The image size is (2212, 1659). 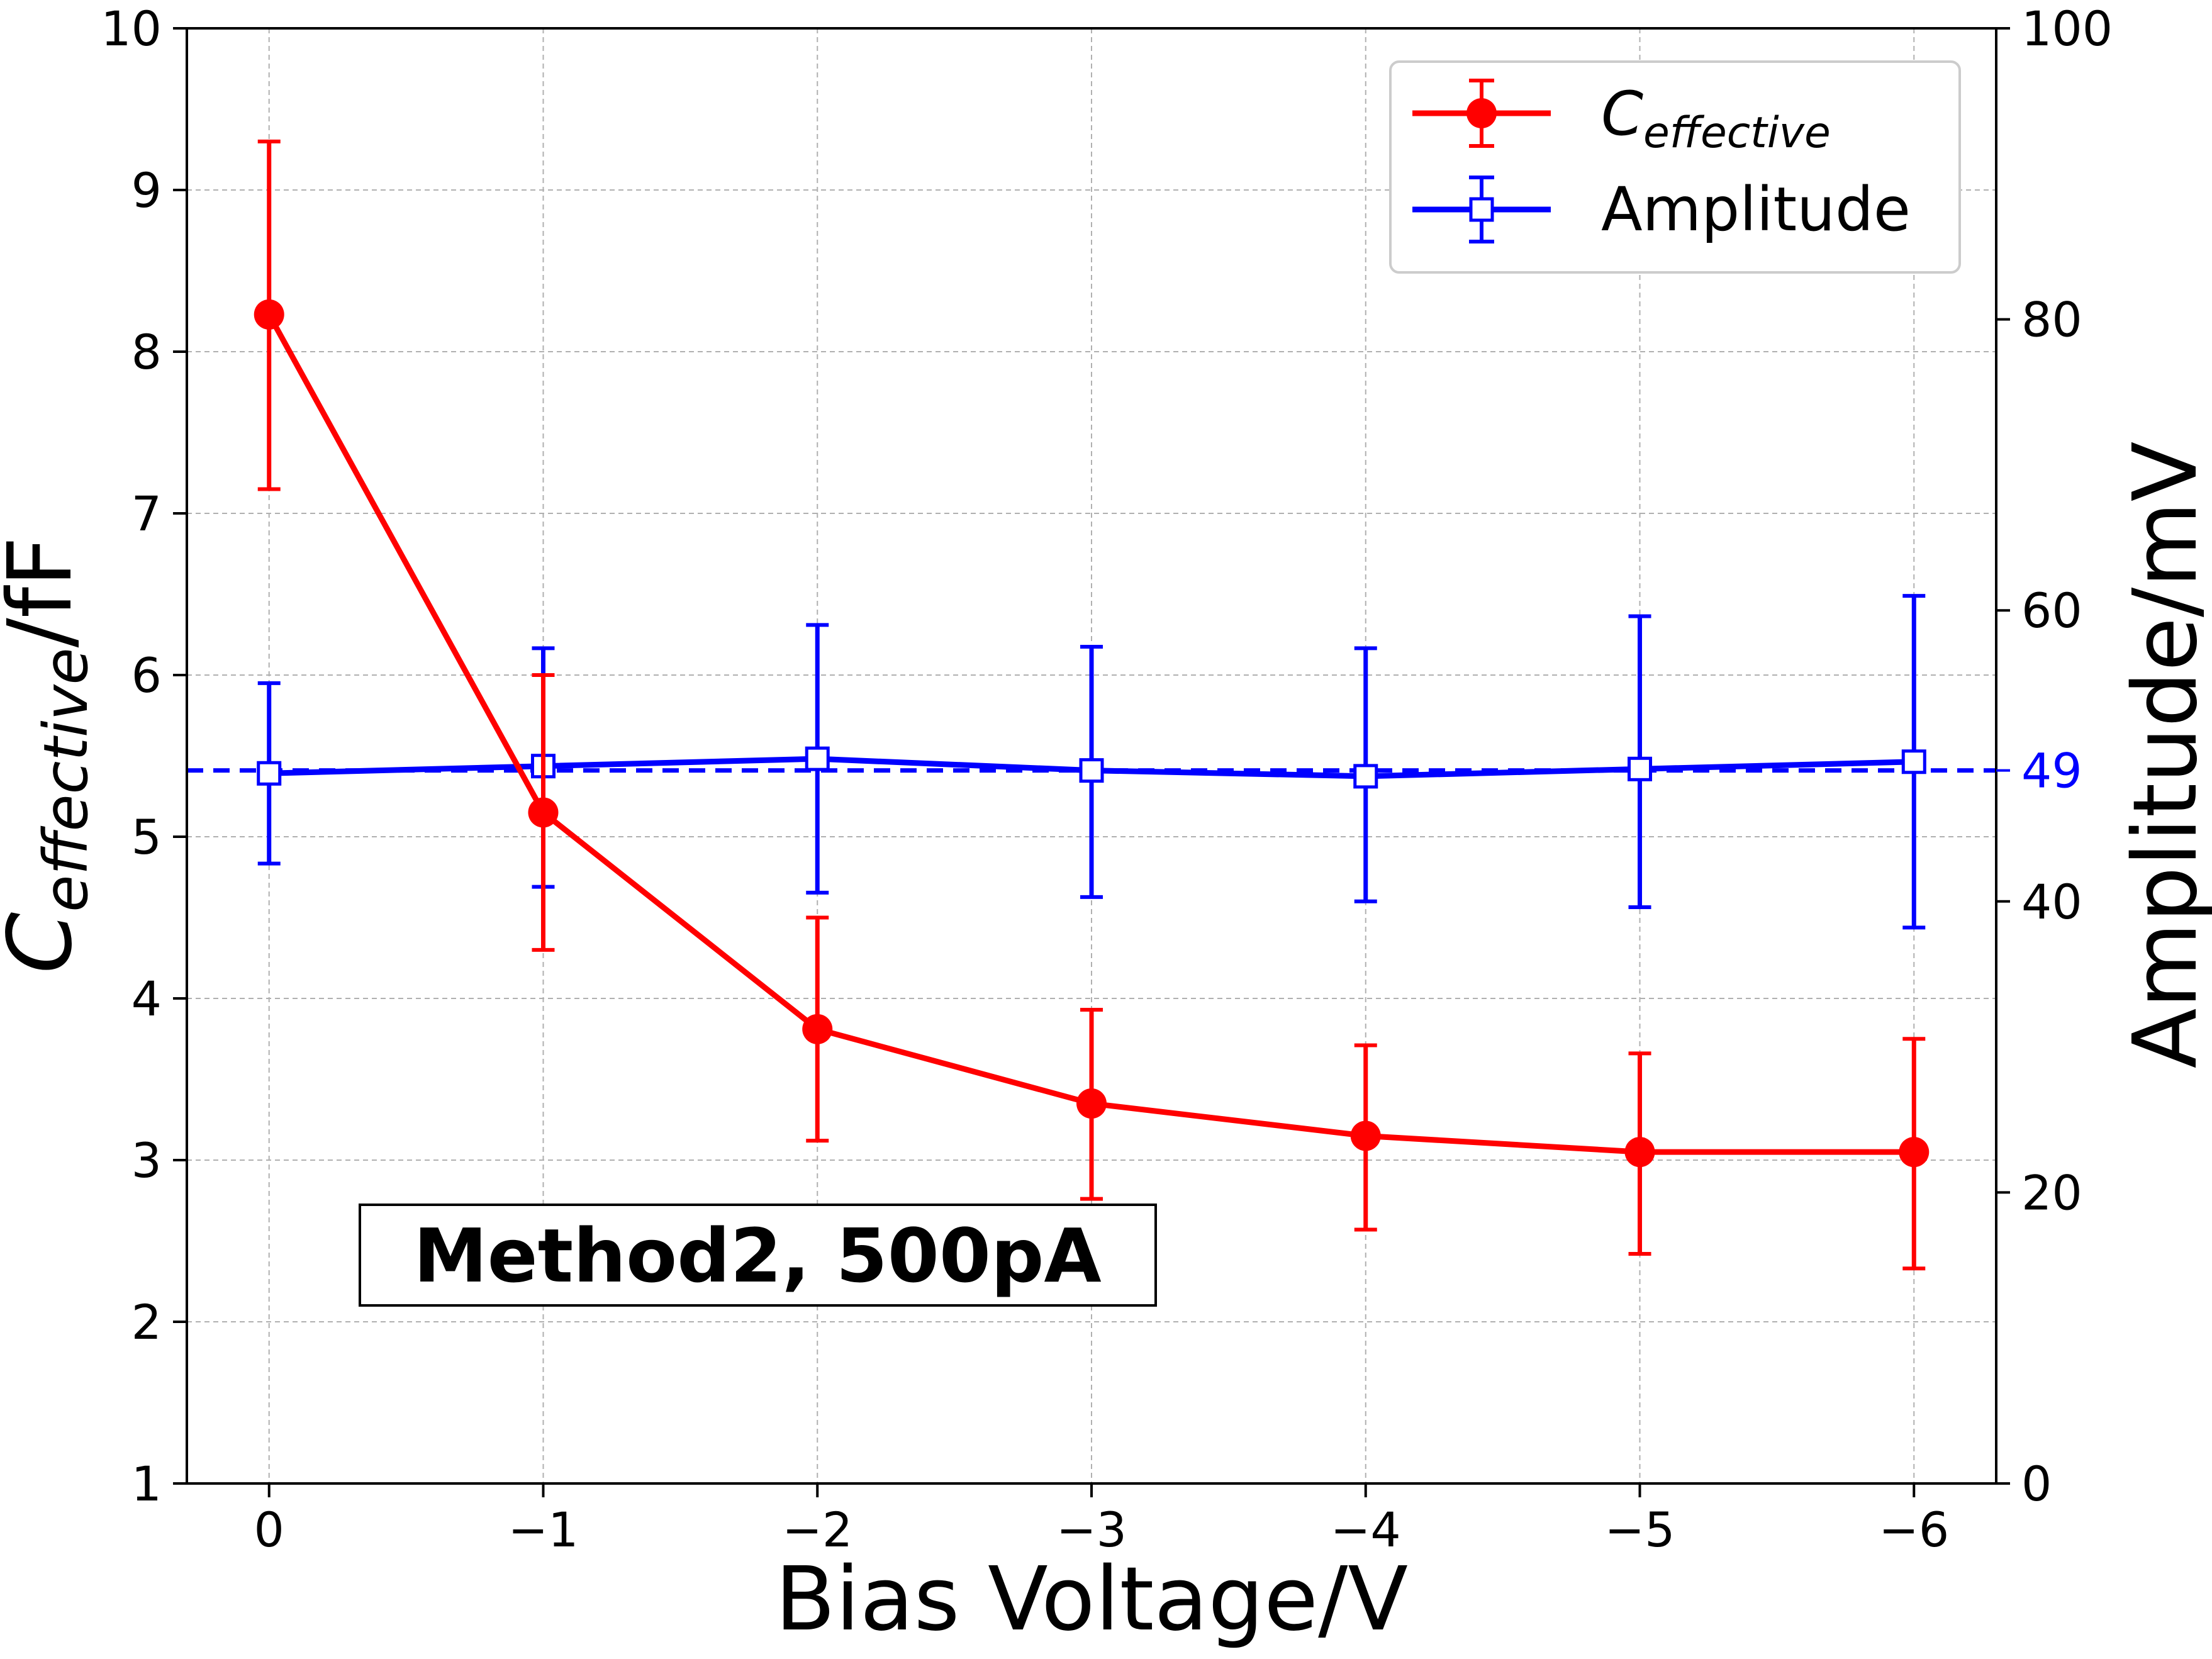 I want to click on legend-label-amplitude: Amplitude, so click(x=1756, y=209).